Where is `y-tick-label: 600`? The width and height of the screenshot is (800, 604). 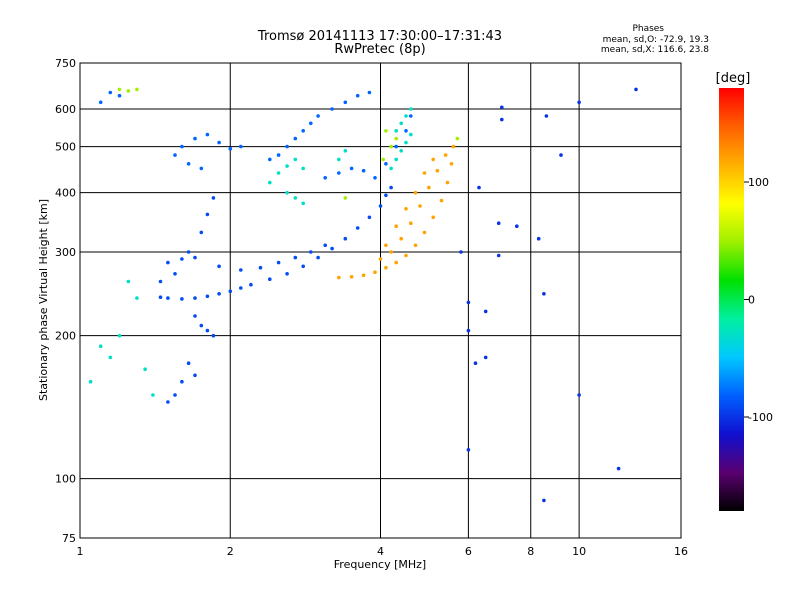
y-tick-label: 600 is located at coordinates (65, 109).